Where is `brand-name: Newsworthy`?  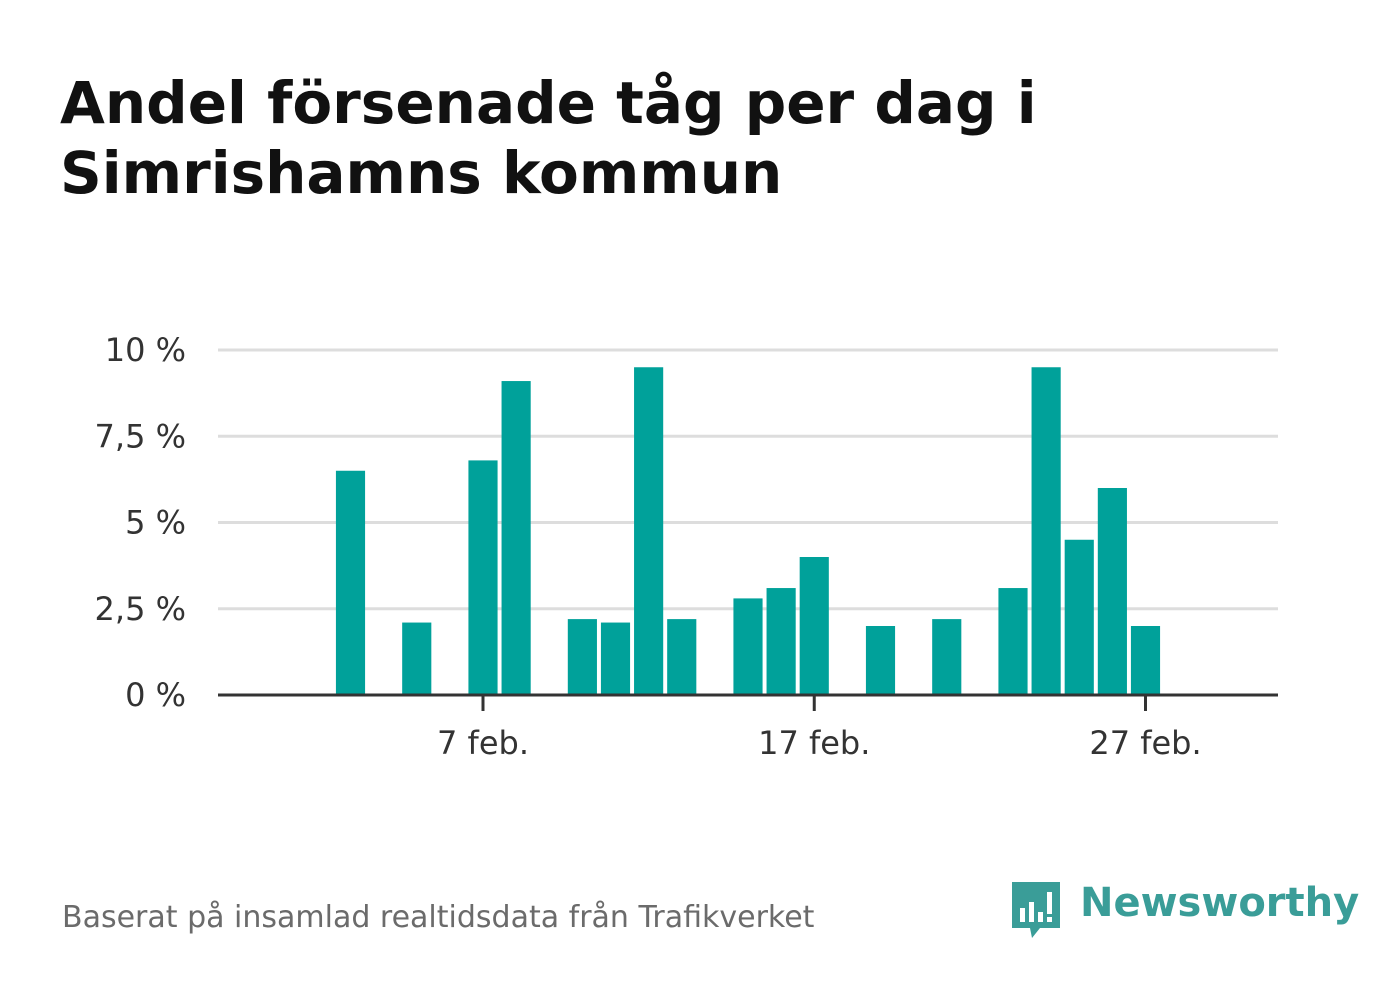
brand-name: Newsworthy is located at coordinates (1220, 903).